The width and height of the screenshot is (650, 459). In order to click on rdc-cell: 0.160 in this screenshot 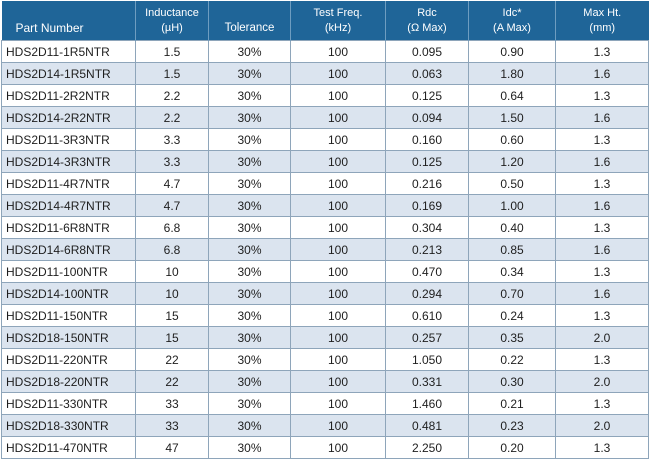, I will do `click(427, 139)`.